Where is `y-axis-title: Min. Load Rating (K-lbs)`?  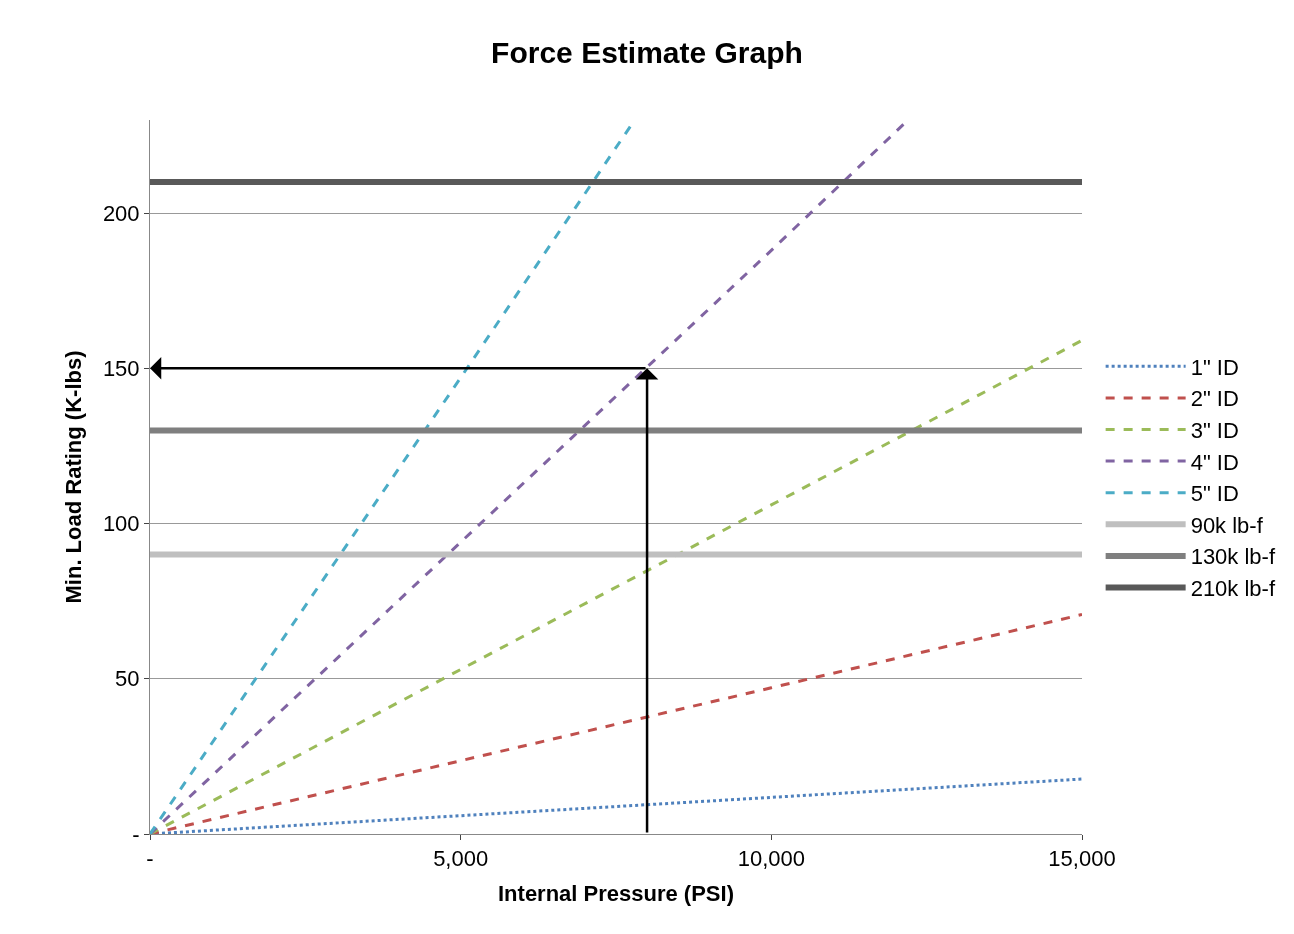 y-axis-title: Min. Load Rating (K-lbs) is located at coordinates (73, 477).